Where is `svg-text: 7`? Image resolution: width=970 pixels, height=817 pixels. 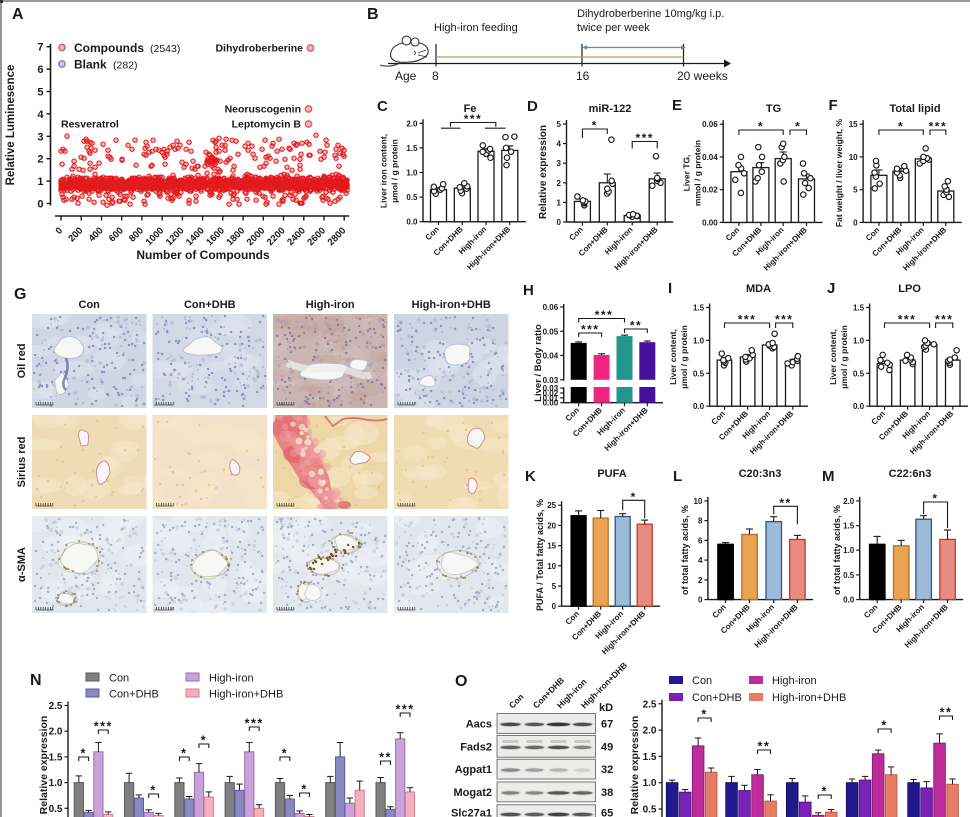 svg-text: 7 is located at coordinates (40, 48).